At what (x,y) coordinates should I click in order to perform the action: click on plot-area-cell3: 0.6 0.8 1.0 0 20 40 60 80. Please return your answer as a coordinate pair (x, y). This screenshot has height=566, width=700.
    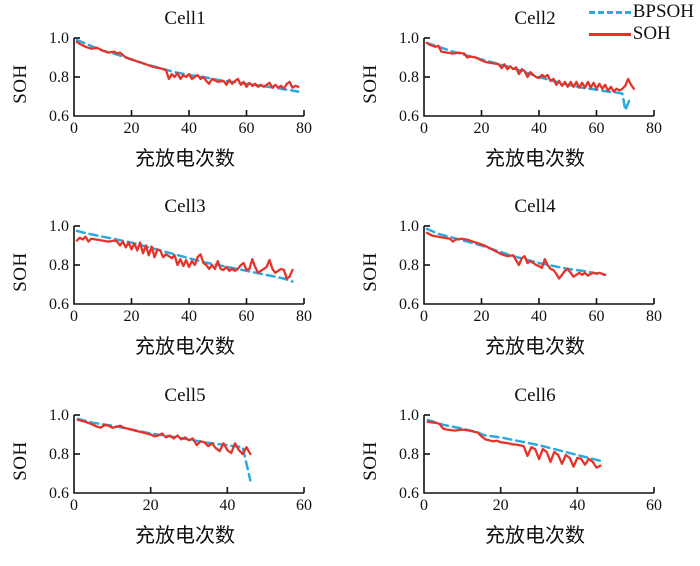
    Looking at the image, I should click on (180, 272).